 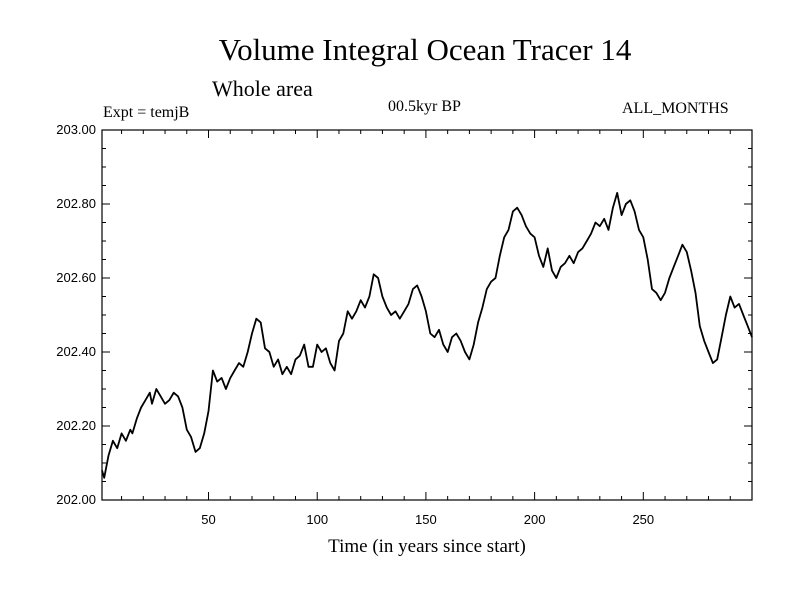 I want to click on y-tick-labels: 202.00 202.20 202.40 202.60 202.80 203.00, so click(x=76, y=314).